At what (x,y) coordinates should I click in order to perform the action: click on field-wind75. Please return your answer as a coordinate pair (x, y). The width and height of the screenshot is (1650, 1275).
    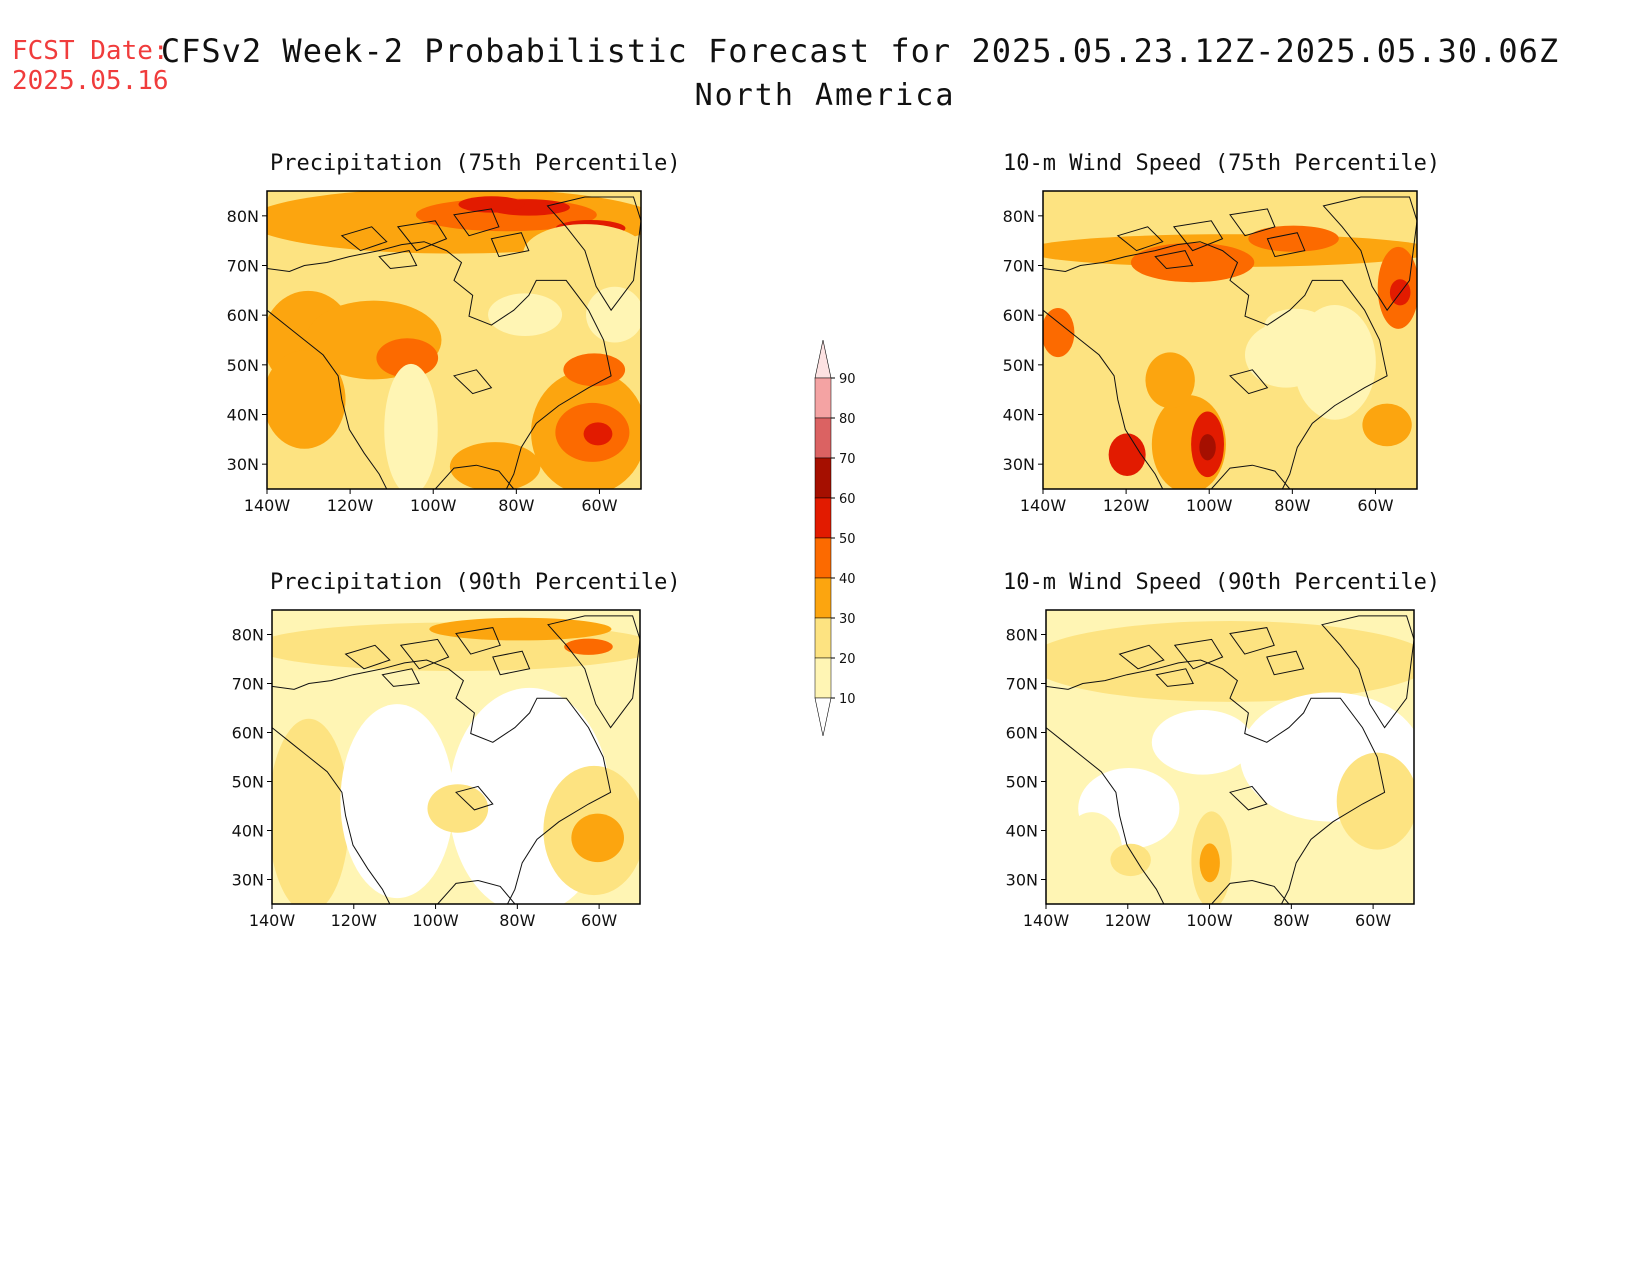
    Looking at the image, I should click on (1230, 340).